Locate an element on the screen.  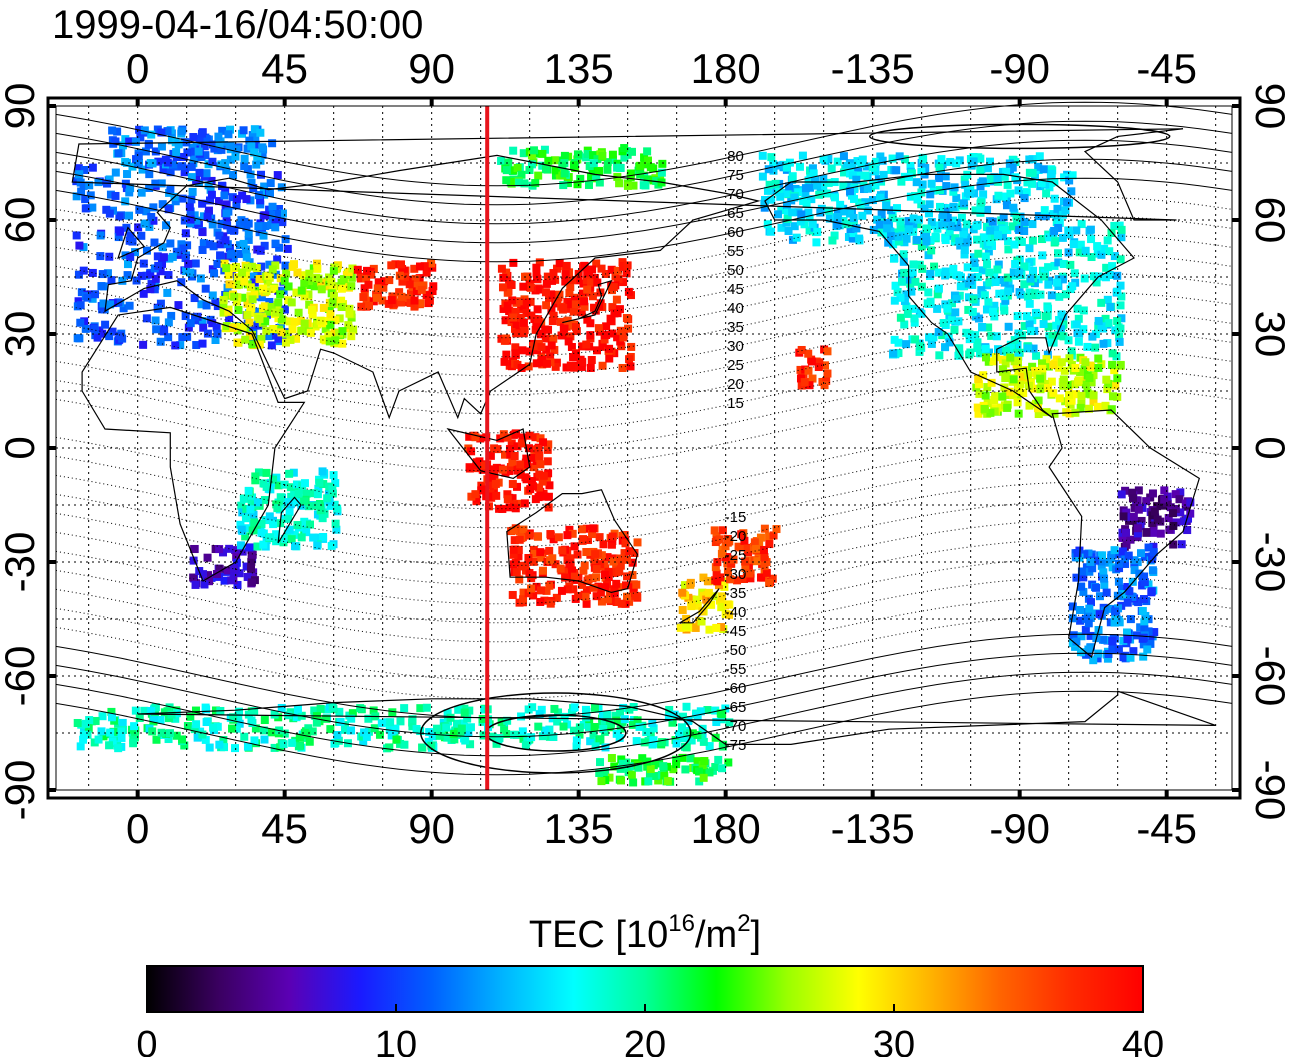
mag-contour is located at coordinates (644, 239).